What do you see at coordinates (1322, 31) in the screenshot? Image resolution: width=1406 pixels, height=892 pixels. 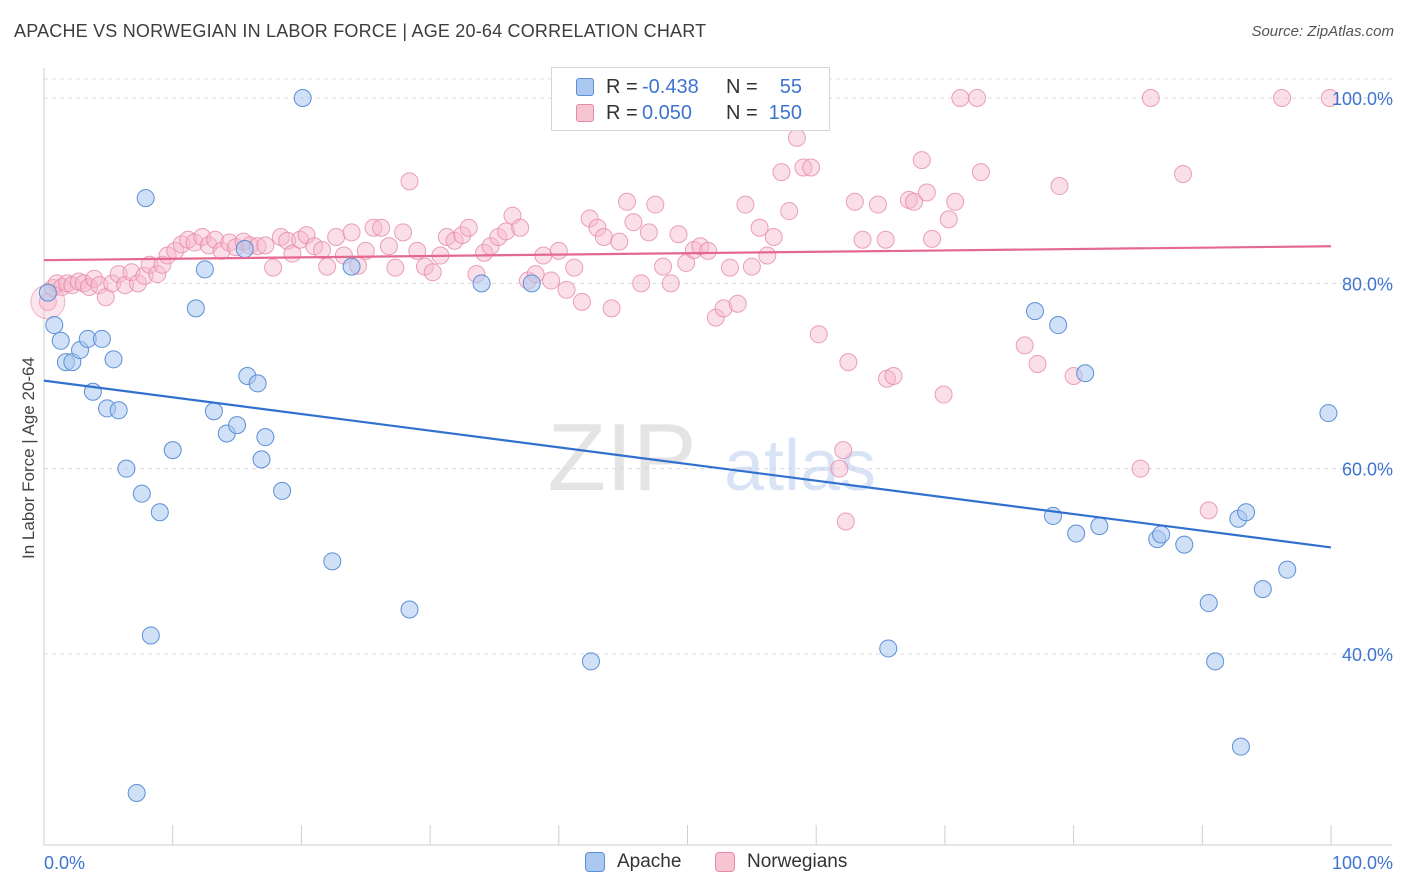 I see `source-label: Source: ZipAtlas.com` at bounding box center [1322, 31].